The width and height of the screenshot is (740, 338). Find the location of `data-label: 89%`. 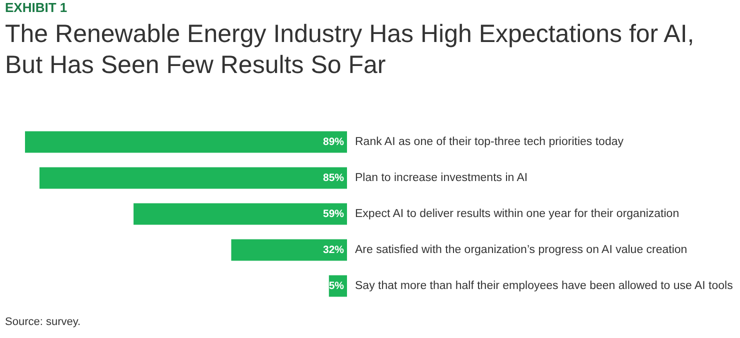

data-label: 89% is located at coordinates (333, 142).